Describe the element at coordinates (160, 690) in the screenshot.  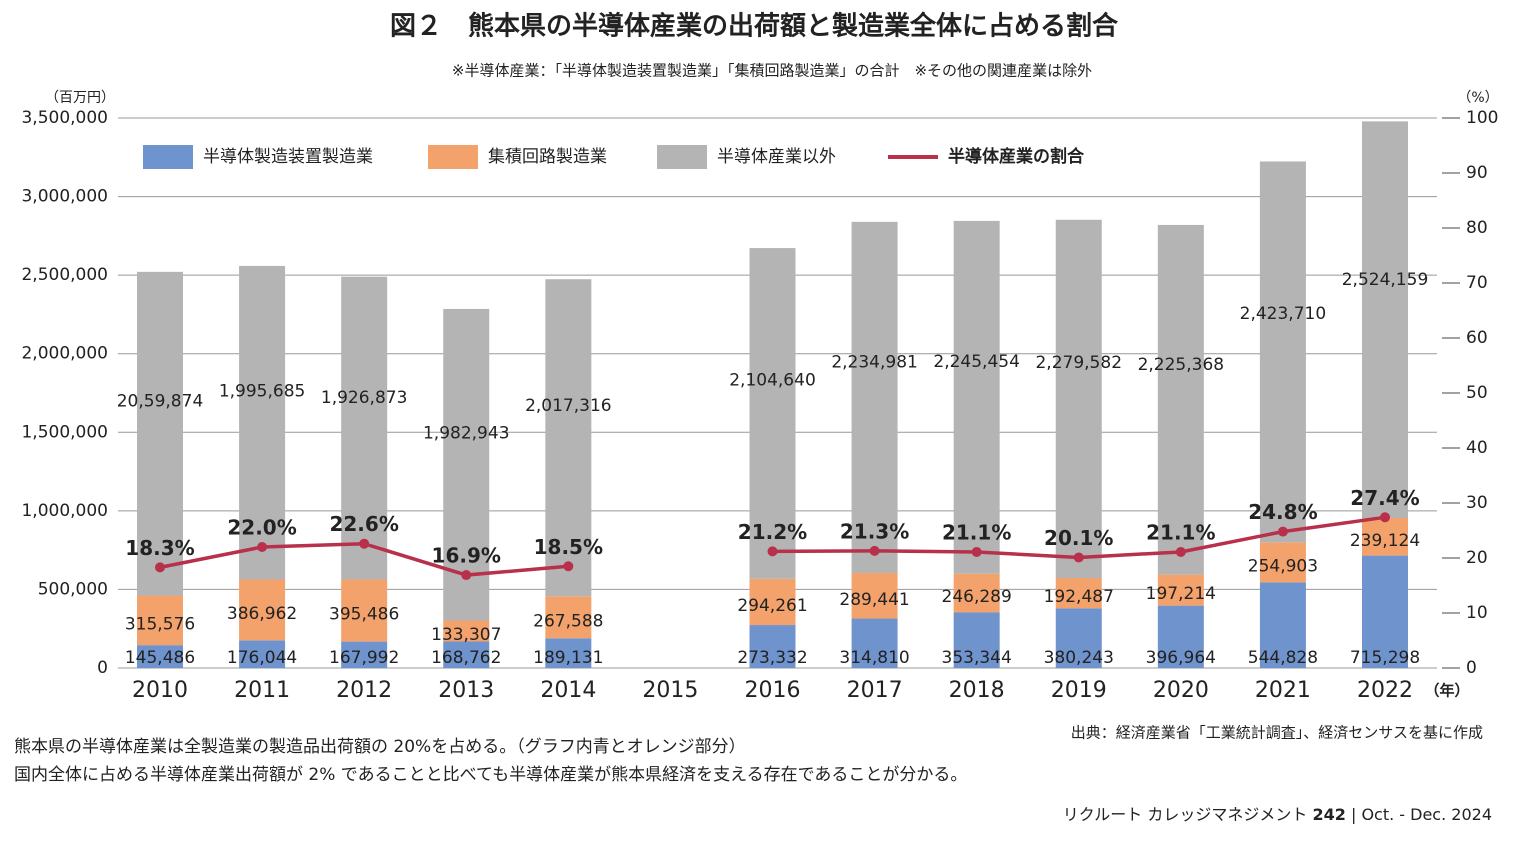
I see `x-tick-label: 2010` at that location.